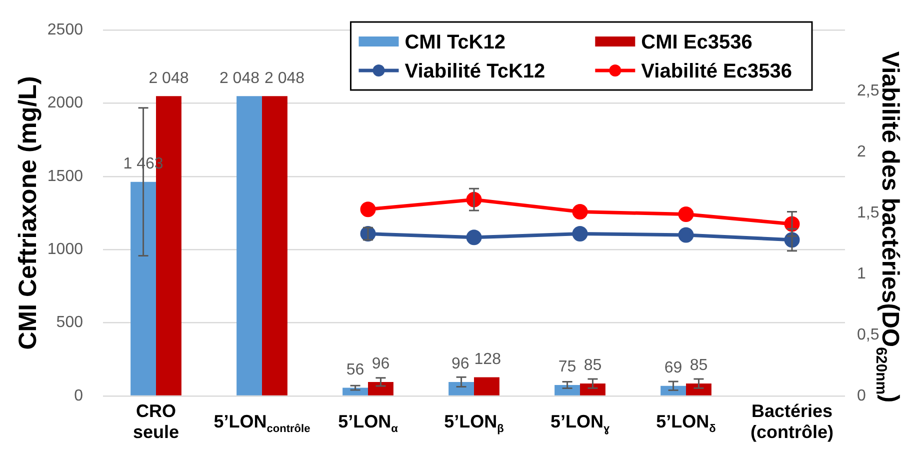 This screenshot has width=907, height=454. I want to click on y-tick-label: 0, so click(79, 395).